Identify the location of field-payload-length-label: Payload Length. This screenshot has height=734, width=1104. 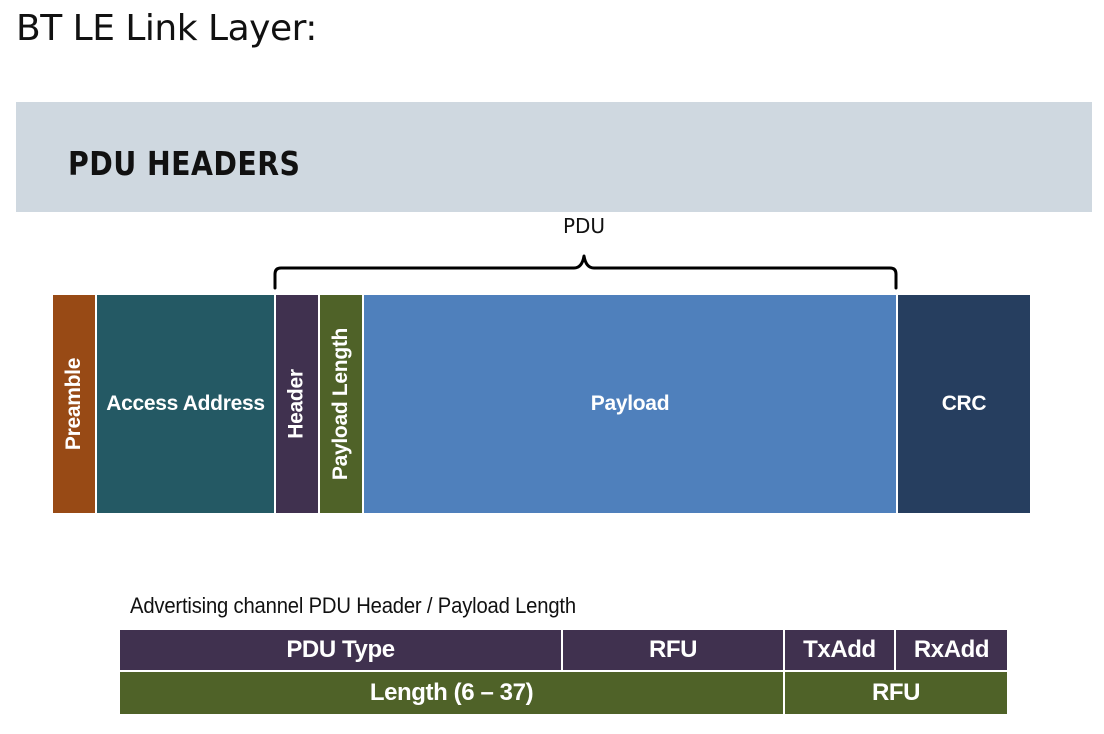
(340, 404).